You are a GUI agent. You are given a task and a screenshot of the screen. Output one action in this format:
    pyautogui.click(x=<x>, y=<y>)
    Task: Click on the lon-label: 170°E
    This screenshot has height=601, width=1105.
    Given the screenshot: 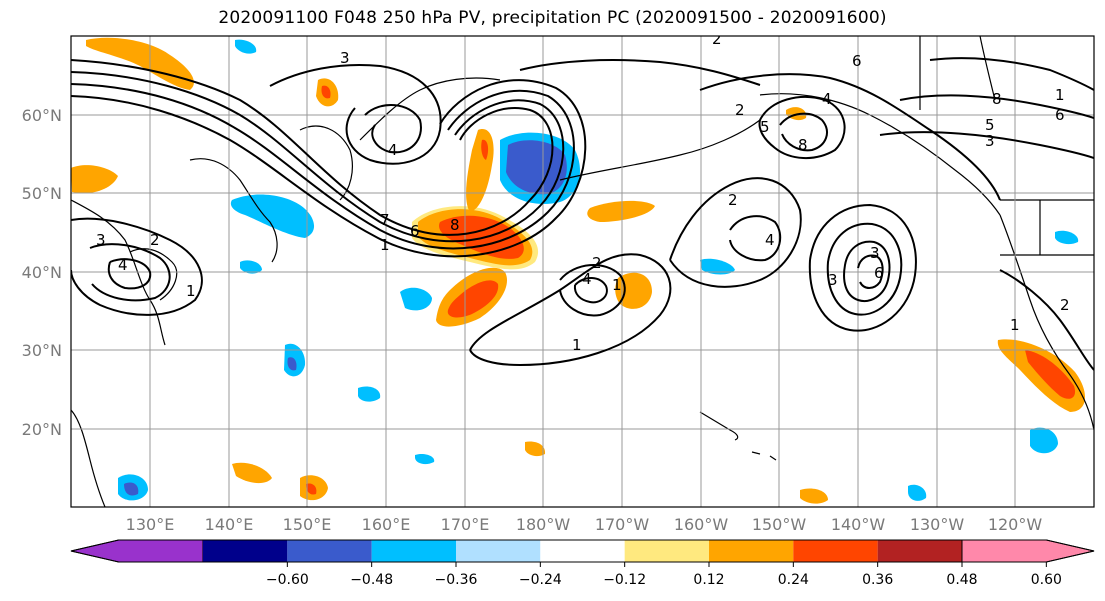 What is the action you would take?
    pyautogui.click(x=465, y=524)
    